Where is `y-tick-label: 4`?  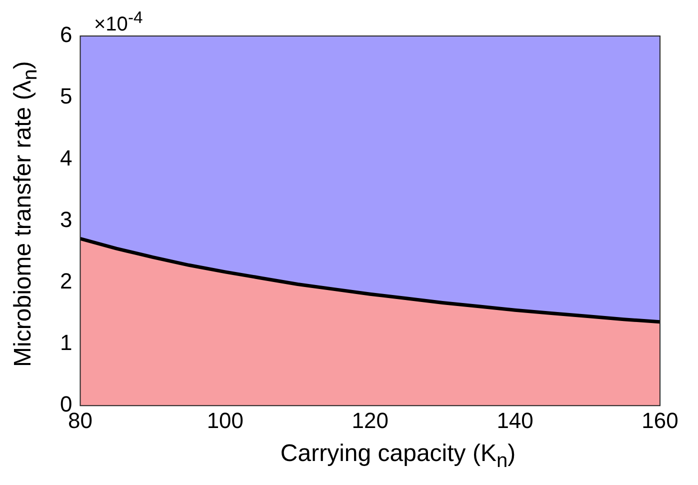 y-tick-label: 4 is located at coordinates (66, 157).